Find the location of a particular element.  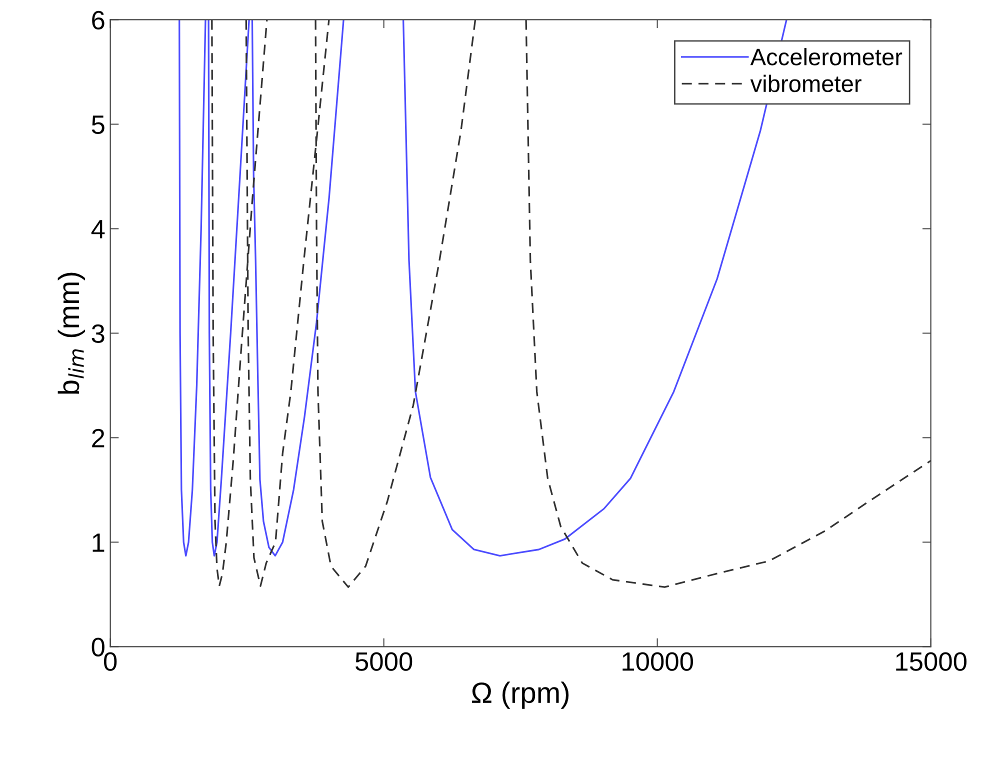

y-tick-label: 6 is located at coordinates (98, 20).